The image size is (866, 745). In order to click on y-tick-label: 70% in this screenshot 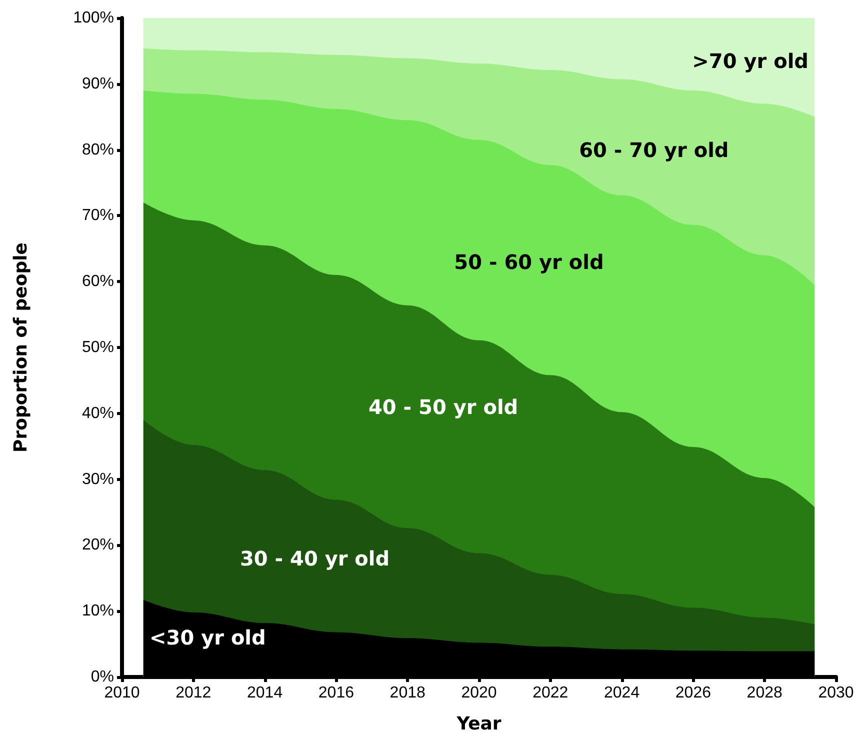, I will do `click(98, 215)`.